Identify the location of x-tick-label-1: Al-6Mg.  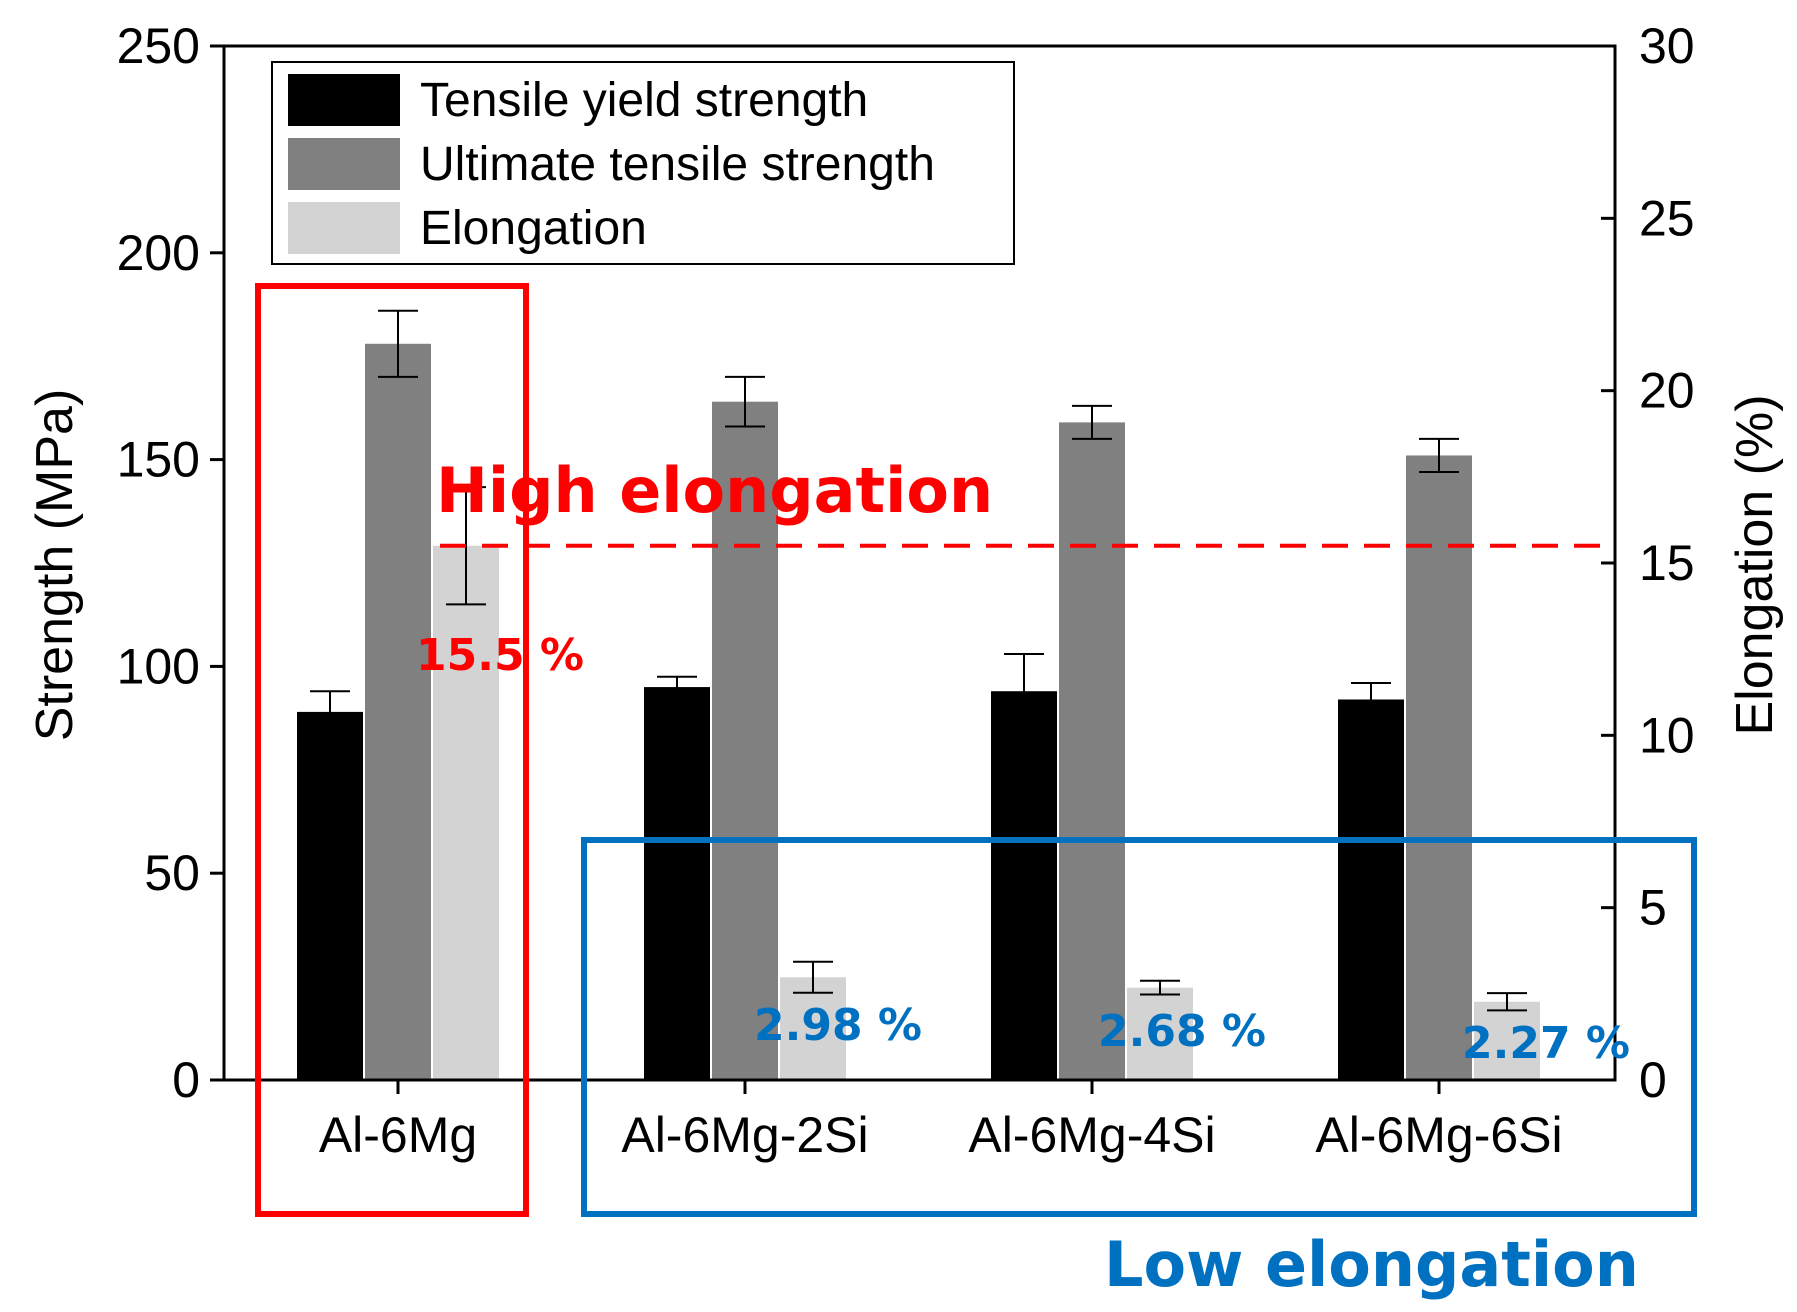
(398, 1135).